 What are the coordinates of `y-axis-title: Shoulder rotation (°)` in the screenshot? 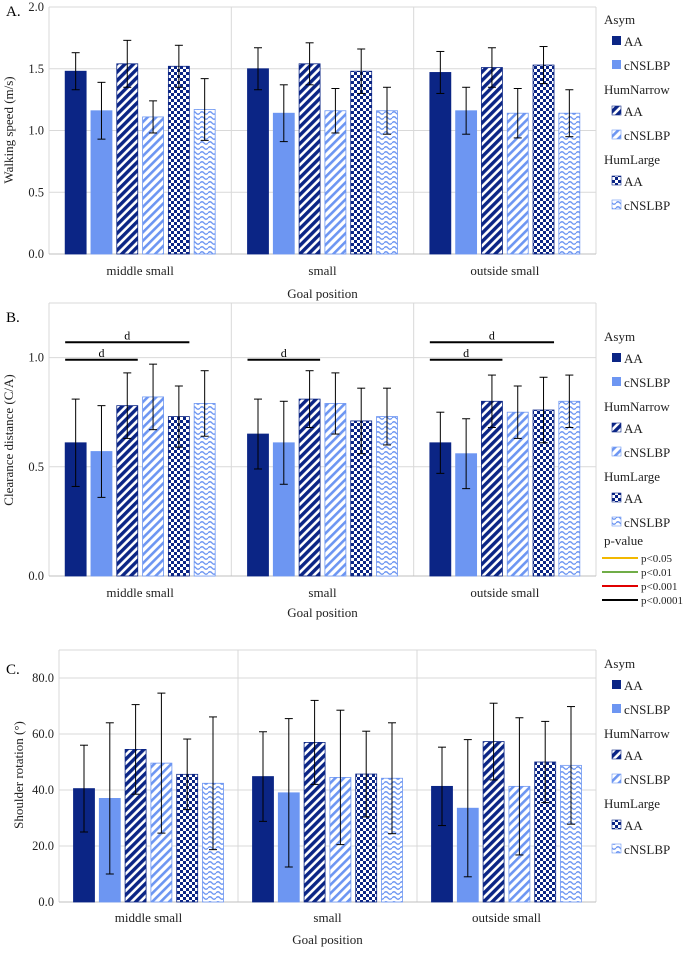 It's located at (18, 775).